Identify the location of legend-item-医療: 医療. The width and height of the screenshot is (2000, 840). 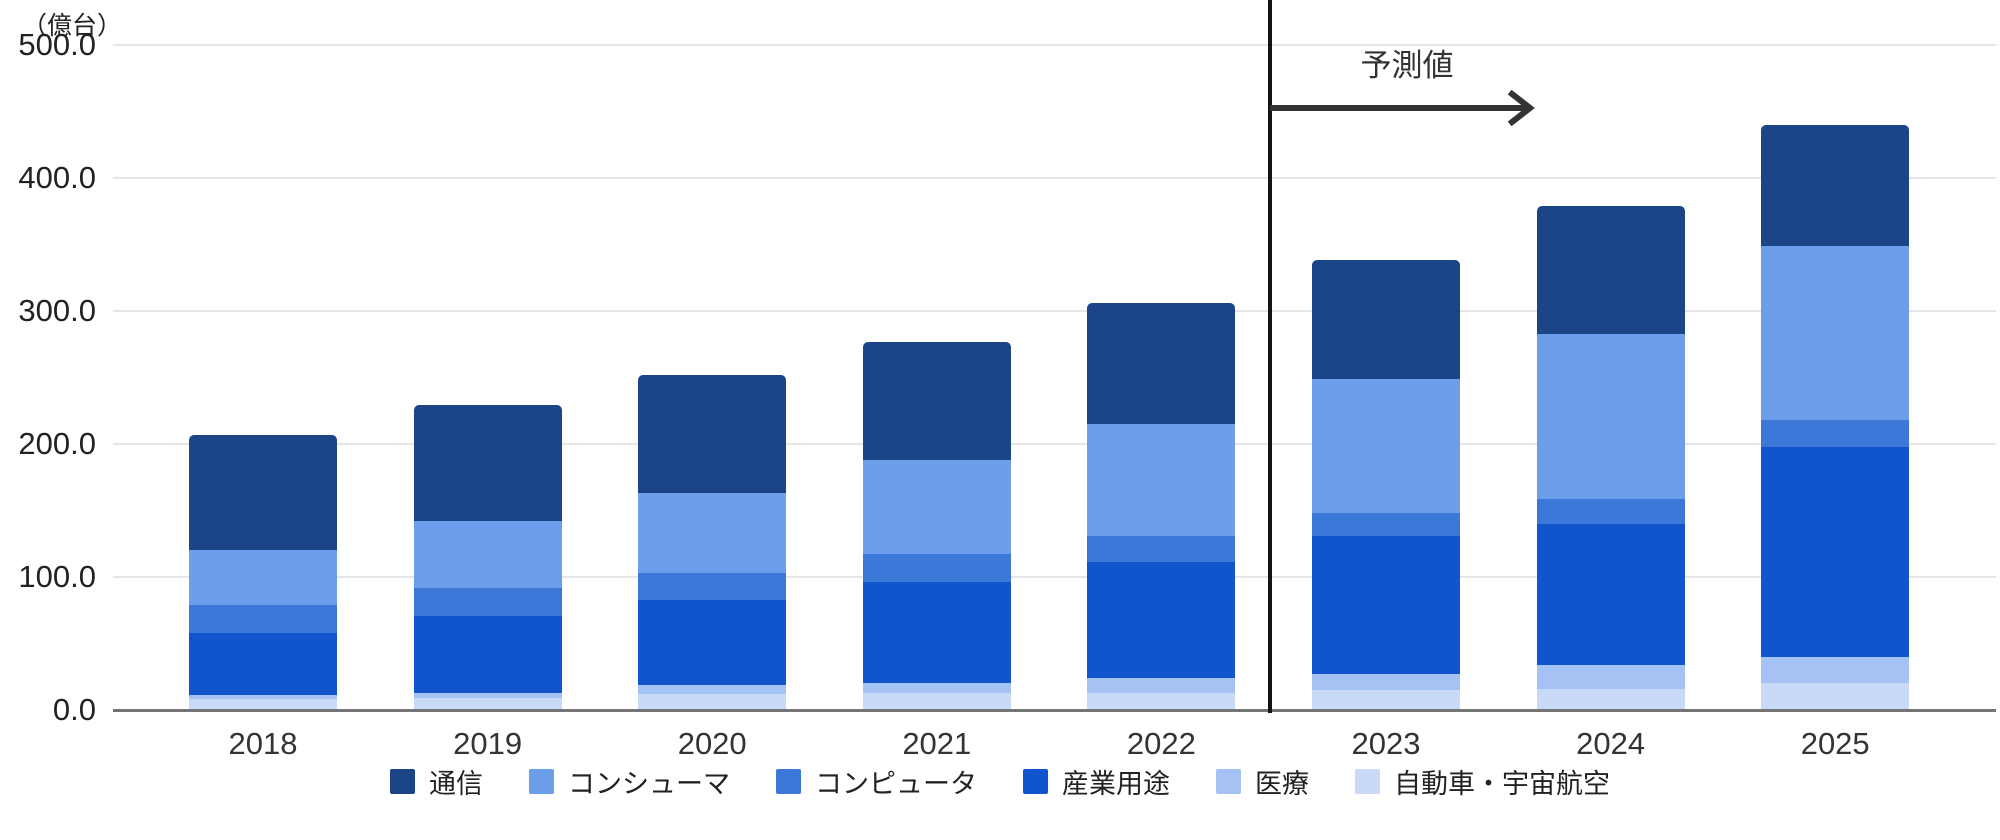
(1262, 781).